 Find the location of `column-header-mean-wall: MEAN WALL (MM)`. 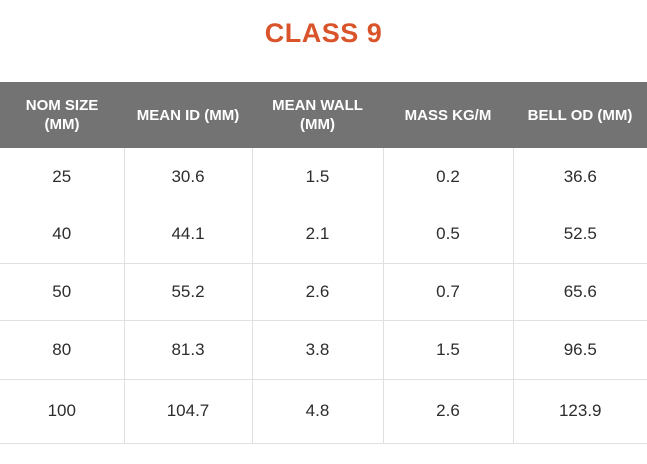

column-header-mean-wall: MEAN WALL (MM) is located at coordinates (317, 115).